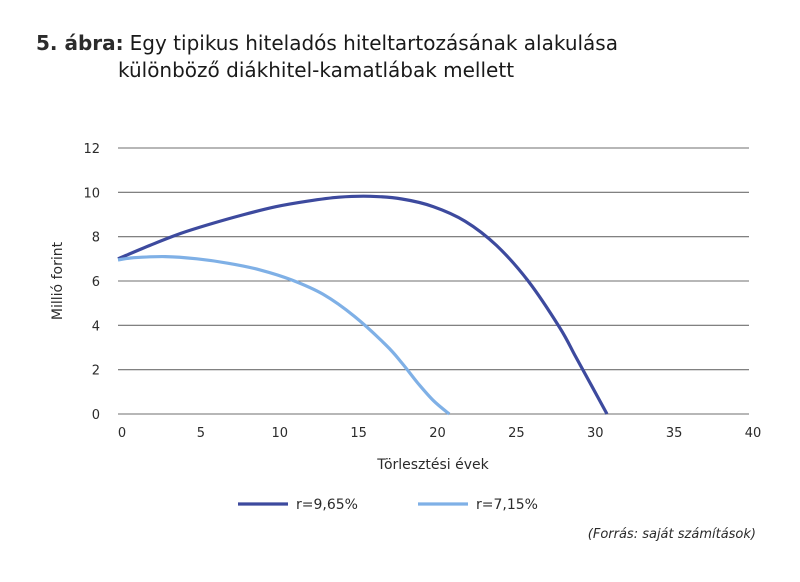 The width and height of the screenshot is (800, 582). What do you see at coordinates (432, 465) in the screenshot?
I see `x-axis-title: Törlesztési évek` at bounding box center [432, 465].